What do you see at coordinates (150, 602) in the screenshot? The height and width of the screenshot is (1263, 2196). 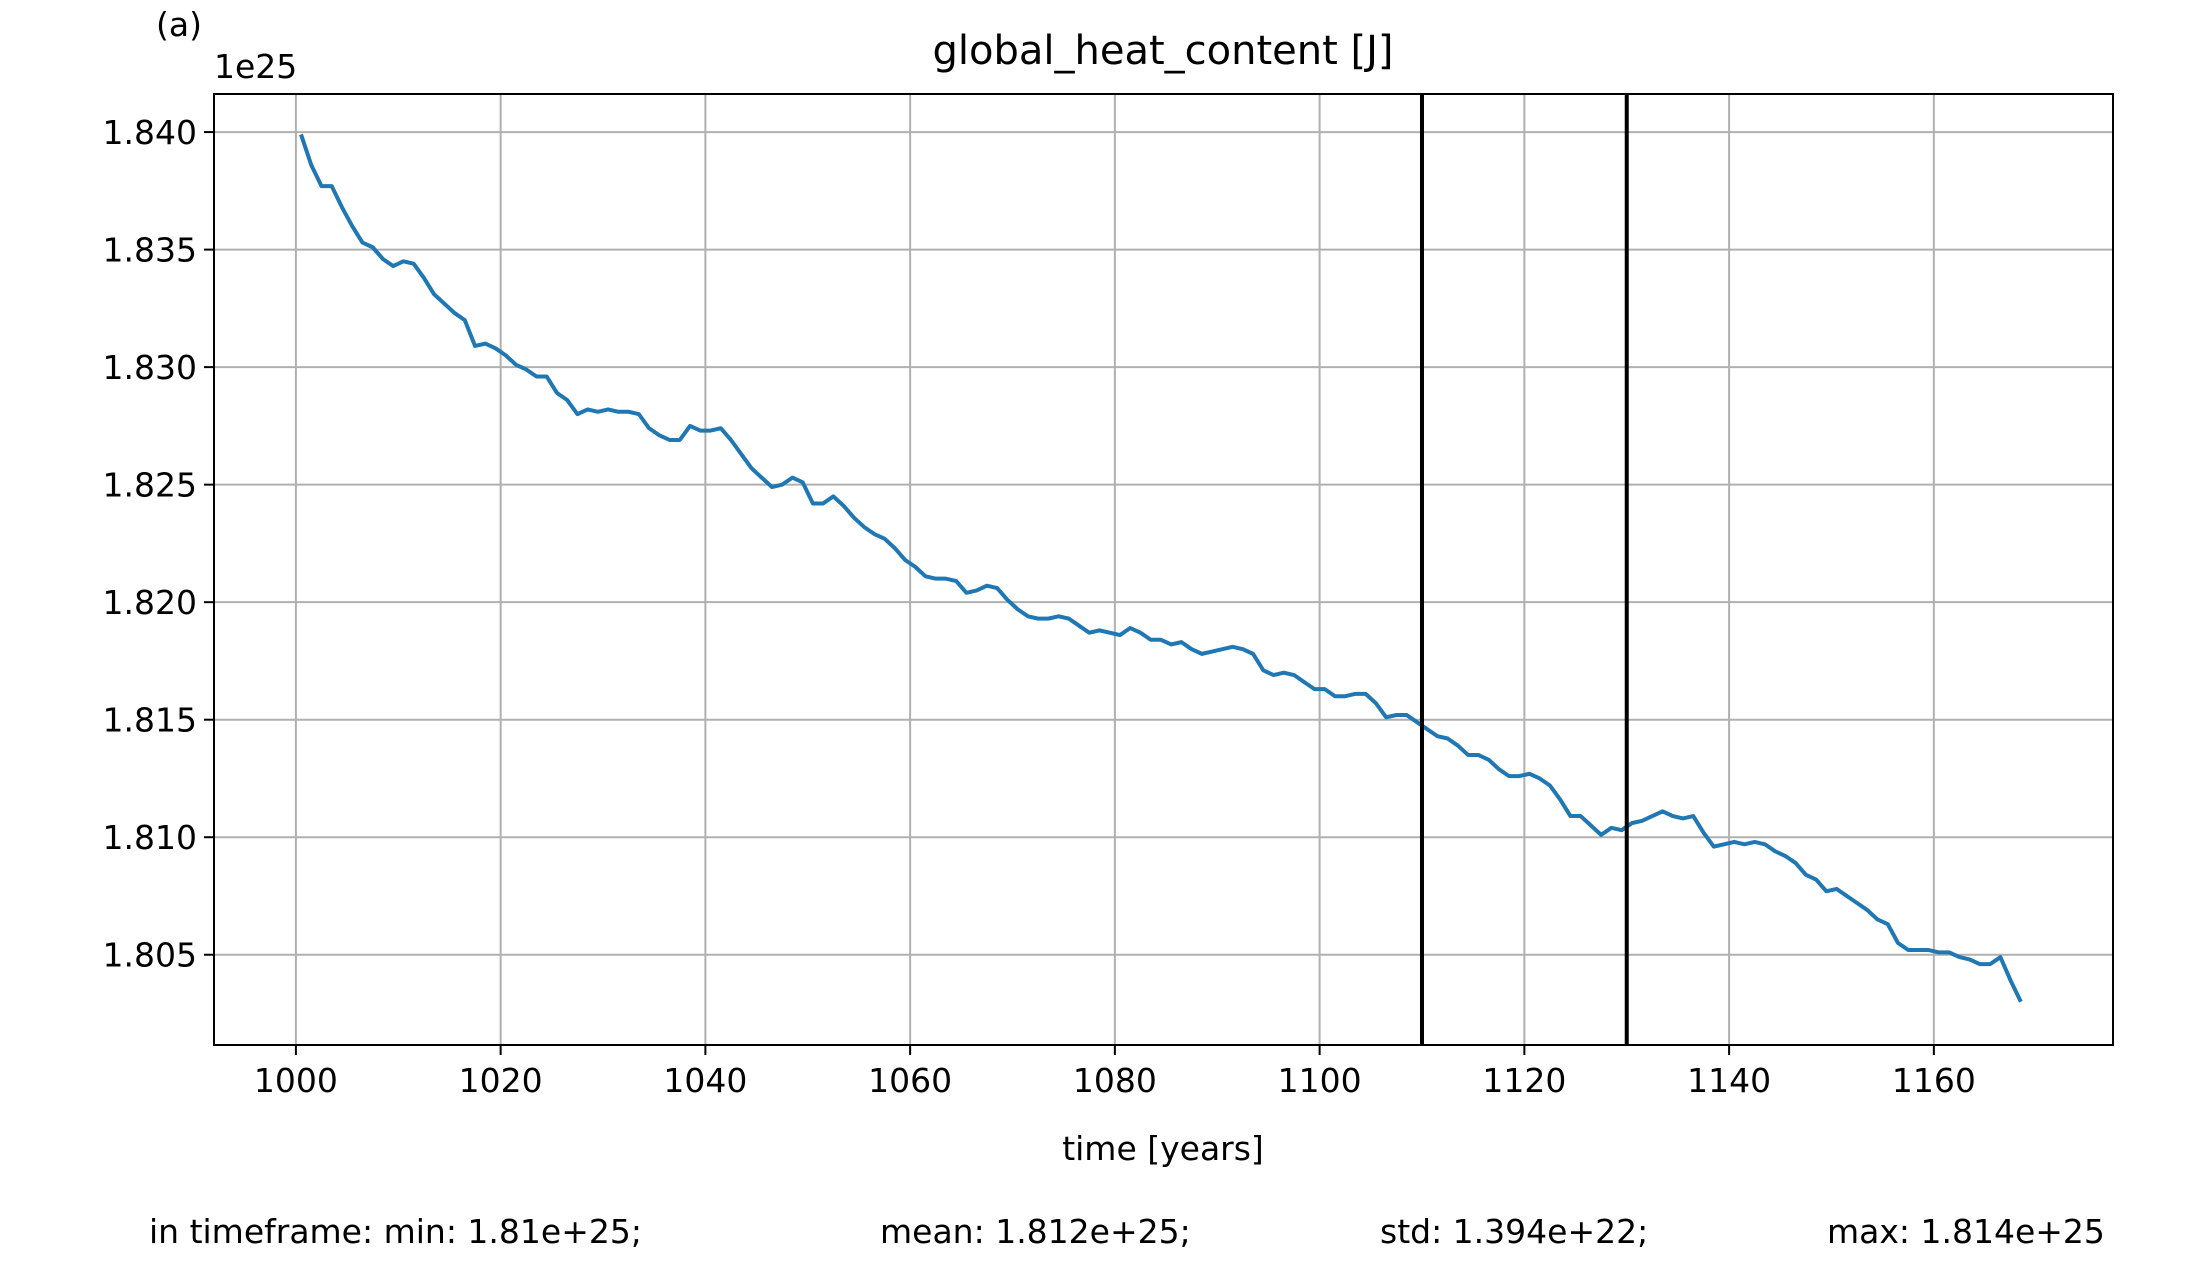 I see `y-tick-label: 1.820` at bounding box center [150, 602].